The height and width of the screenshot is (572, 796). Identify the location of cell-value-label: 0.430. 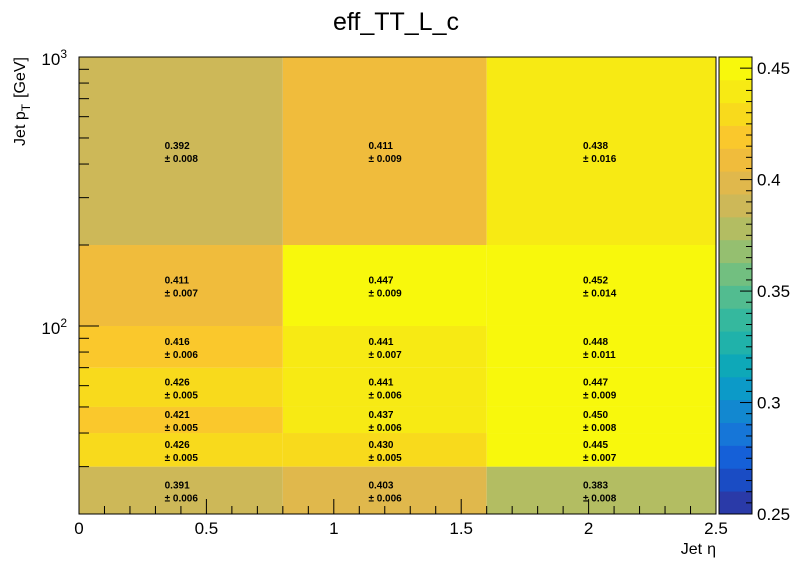
(380, 445).